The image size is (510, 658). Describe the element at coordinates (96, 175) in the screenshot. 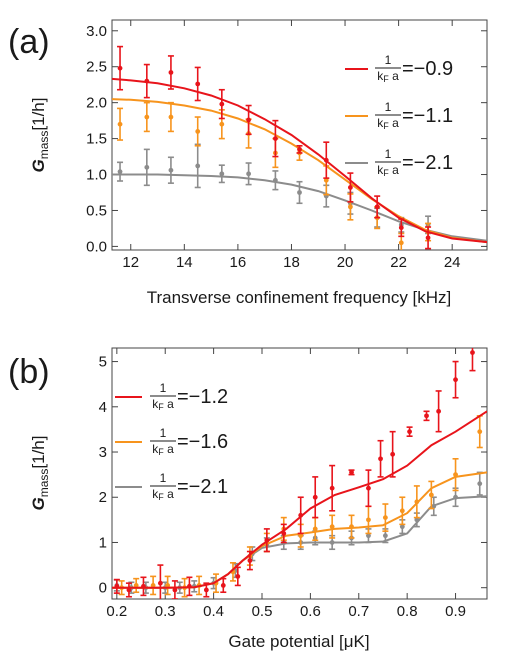

I see `y-tick-label: 1.0` at that location.